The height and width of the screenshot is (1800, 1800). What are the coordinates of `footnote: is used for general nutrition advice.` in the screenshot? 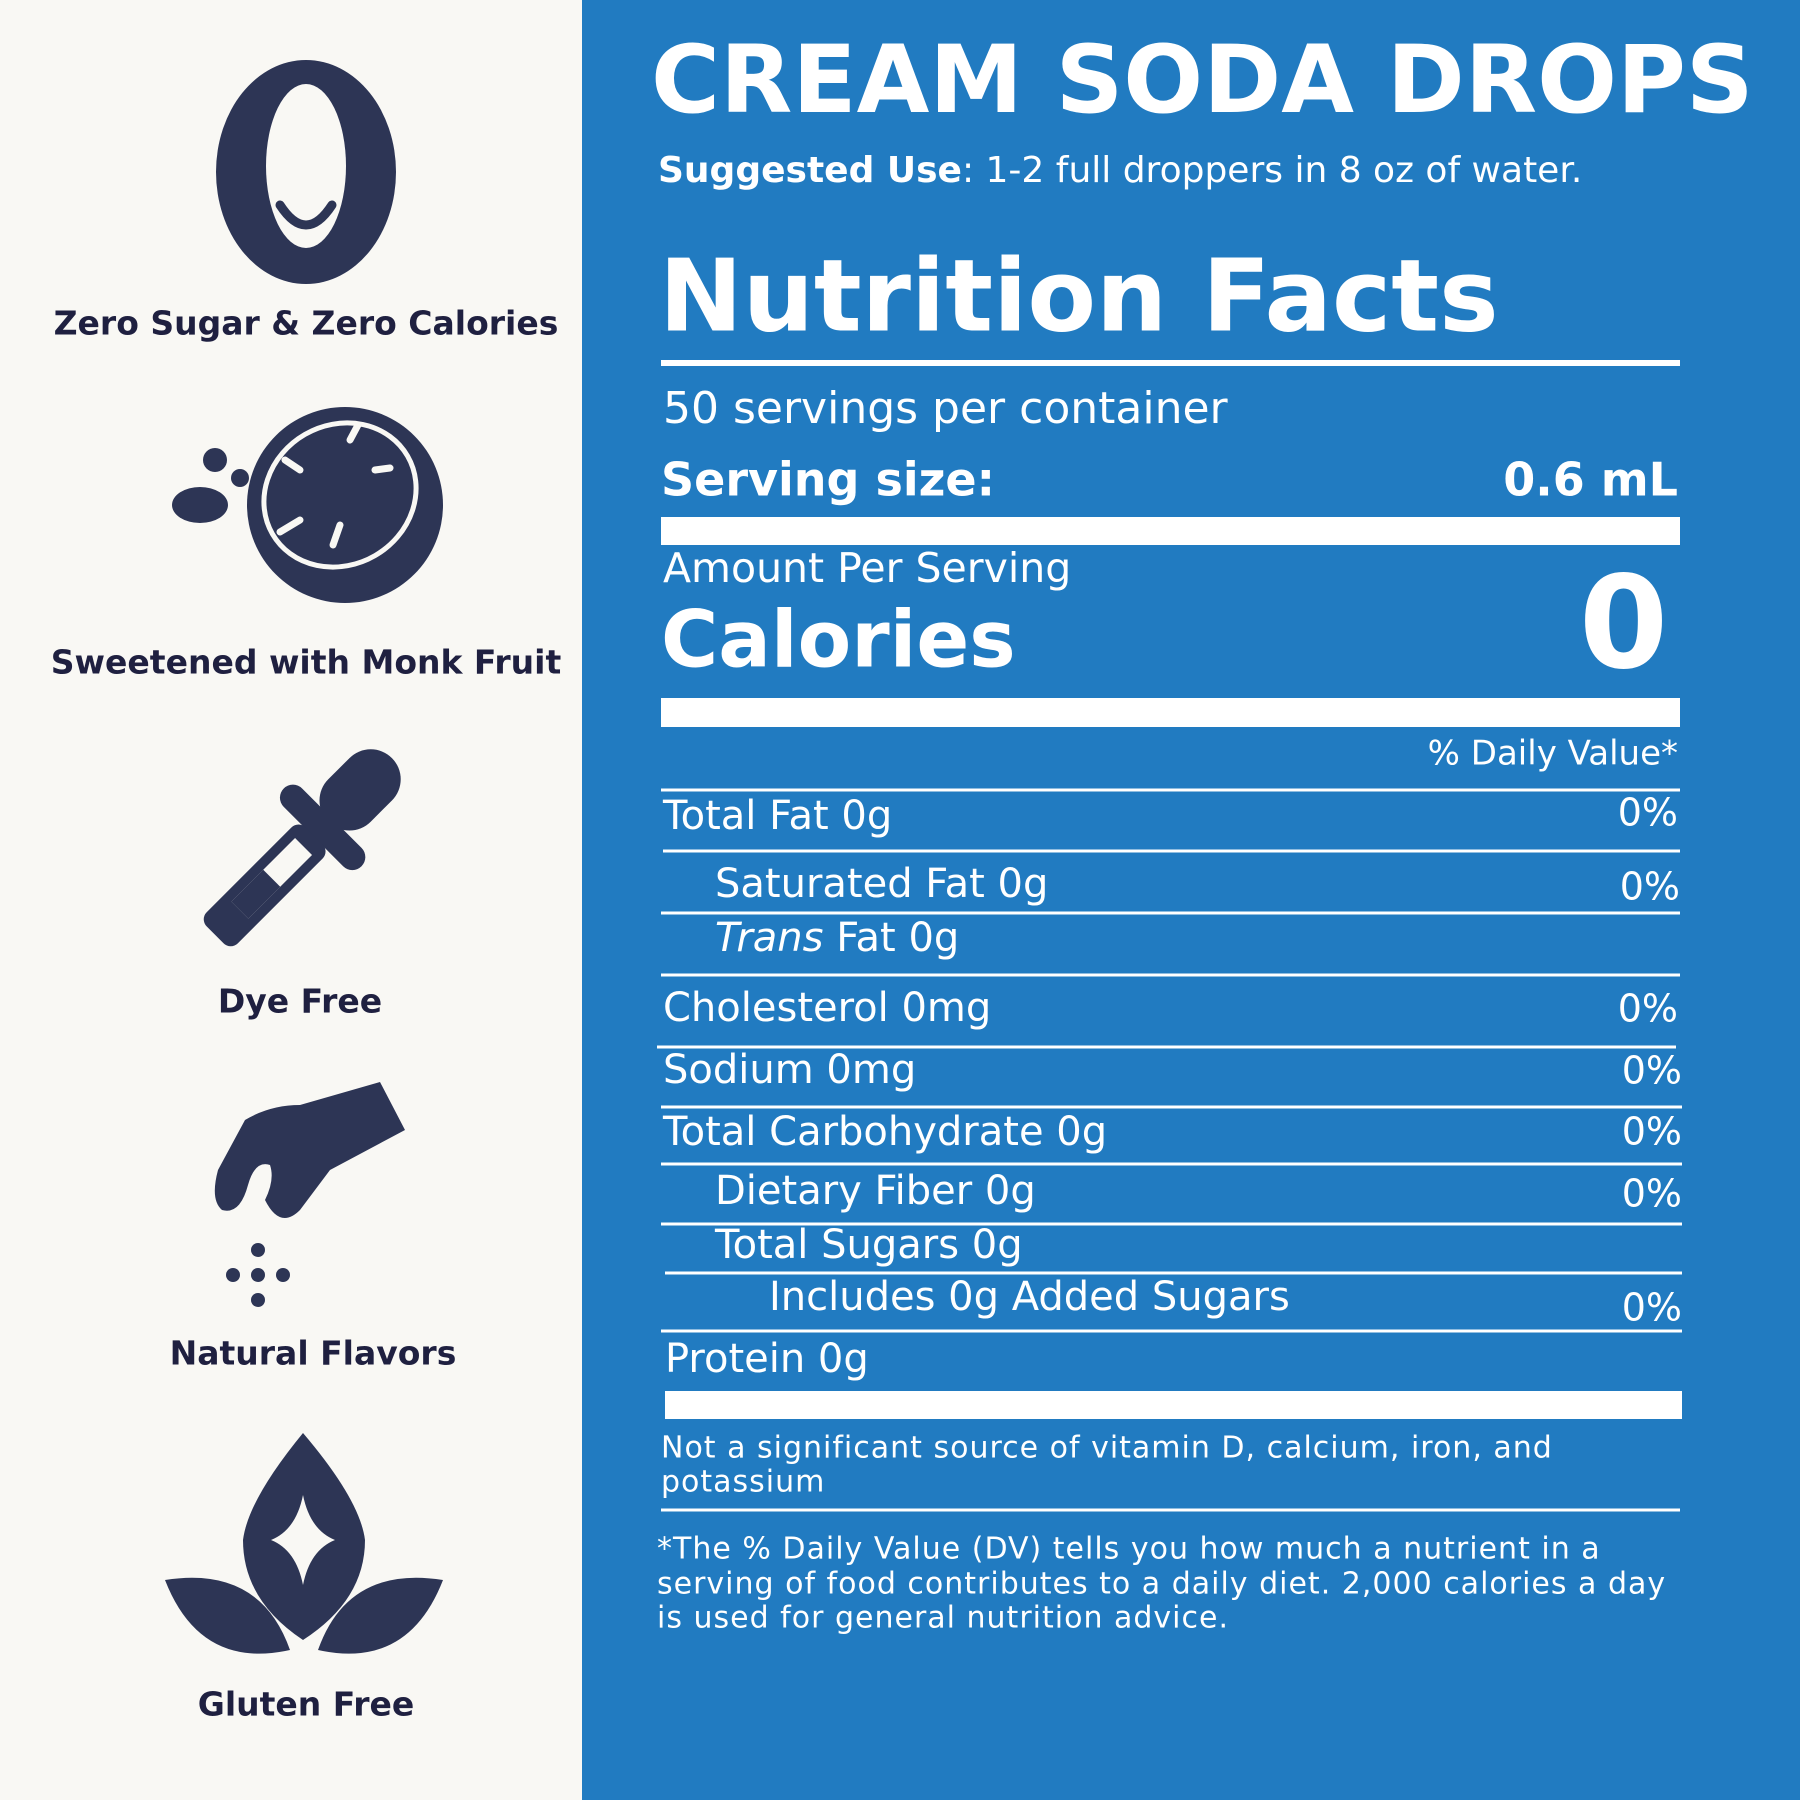 It's located at (943, 1618).